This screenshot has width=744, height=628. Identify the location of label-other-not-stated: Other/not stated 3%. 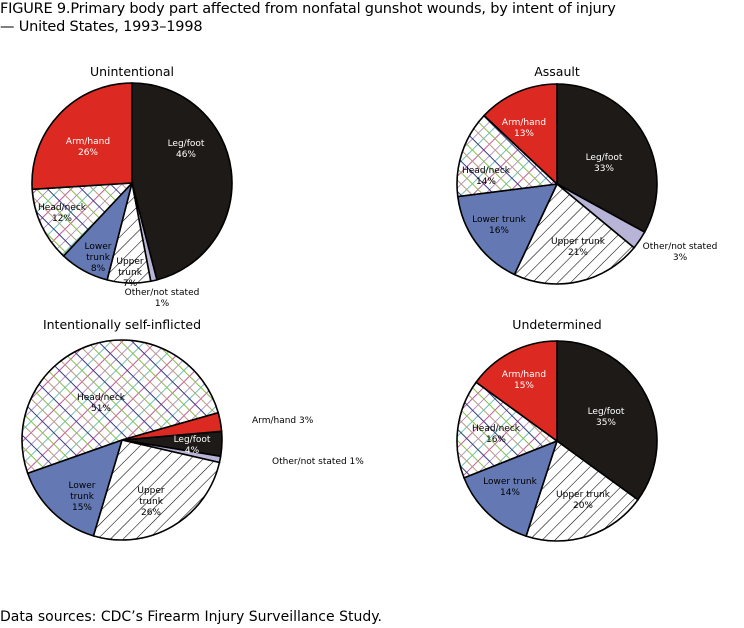
(680, 252).